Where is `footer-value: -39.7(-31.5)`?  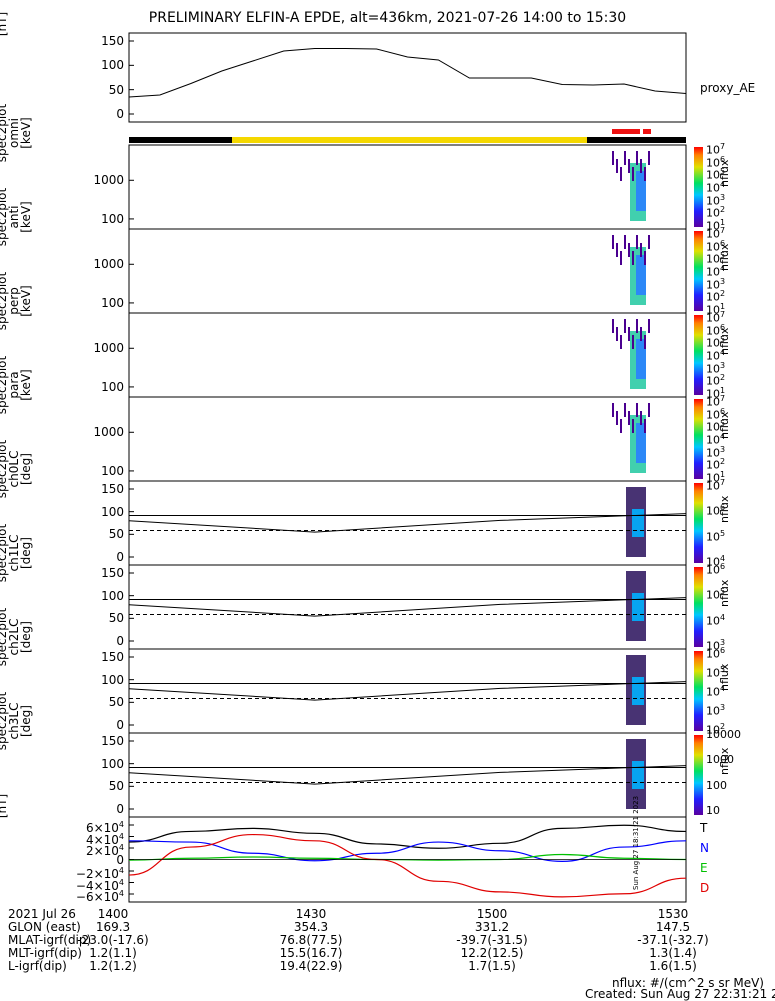
footer-value: -39.7(-31.5) is located at coordinates (492, 940).